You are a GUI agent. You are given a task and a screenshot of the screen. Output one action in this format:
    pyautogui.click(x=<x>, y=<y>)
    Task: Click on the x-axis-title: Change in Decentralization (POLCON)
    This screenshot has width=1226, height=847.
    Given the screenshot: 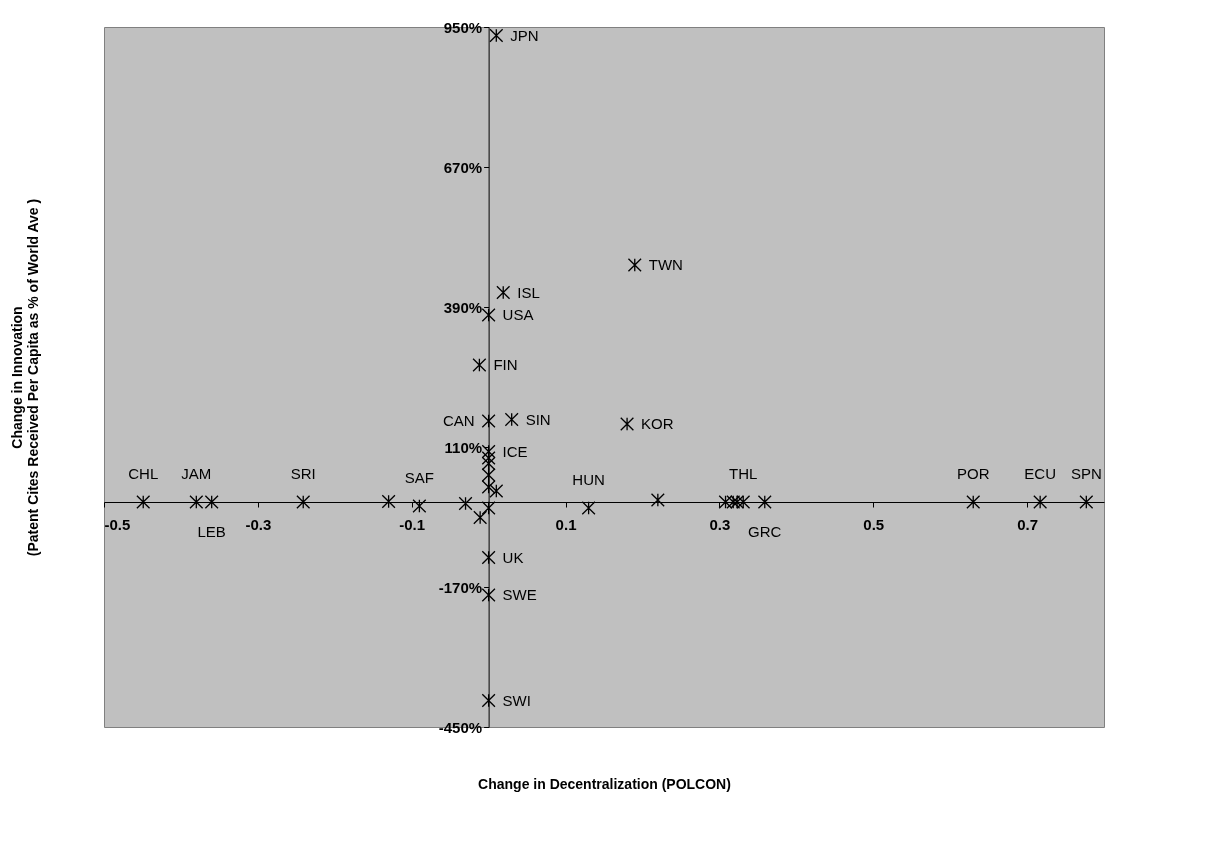 What is the action you would take?
    pyautogui.click(x=604, y=783)
    